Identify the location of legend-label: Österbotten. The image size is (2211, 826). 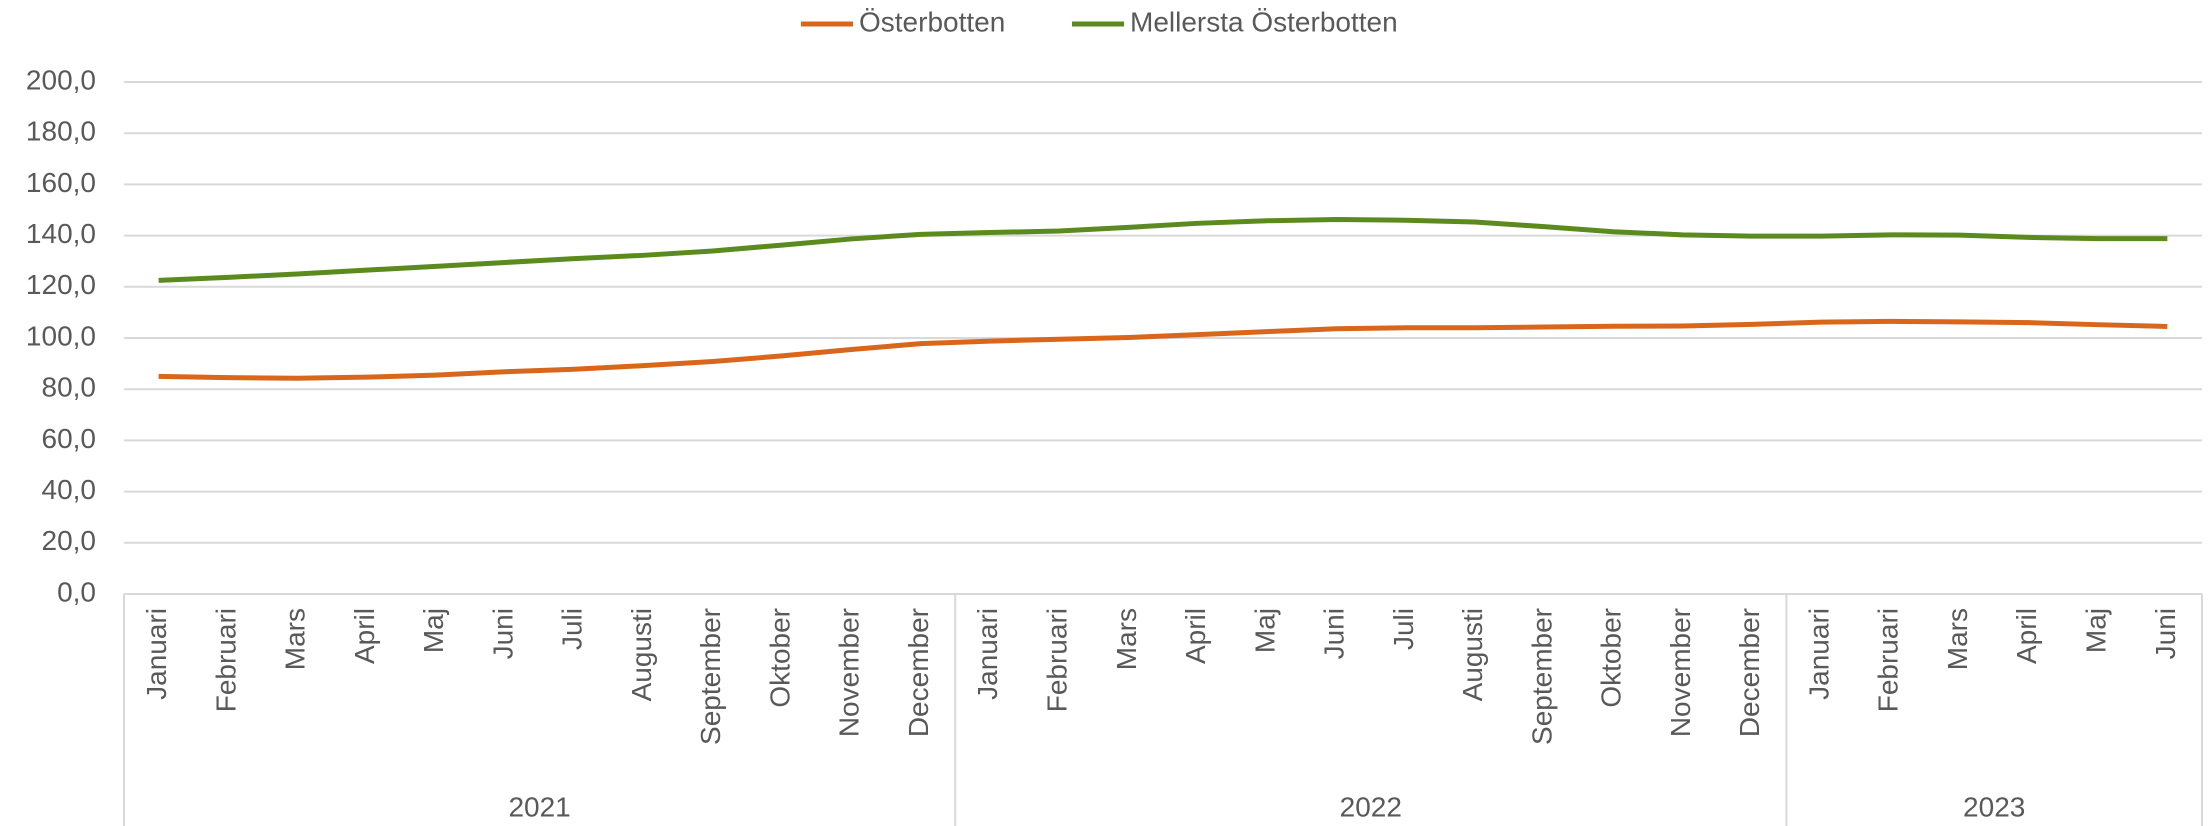
(932, 21).